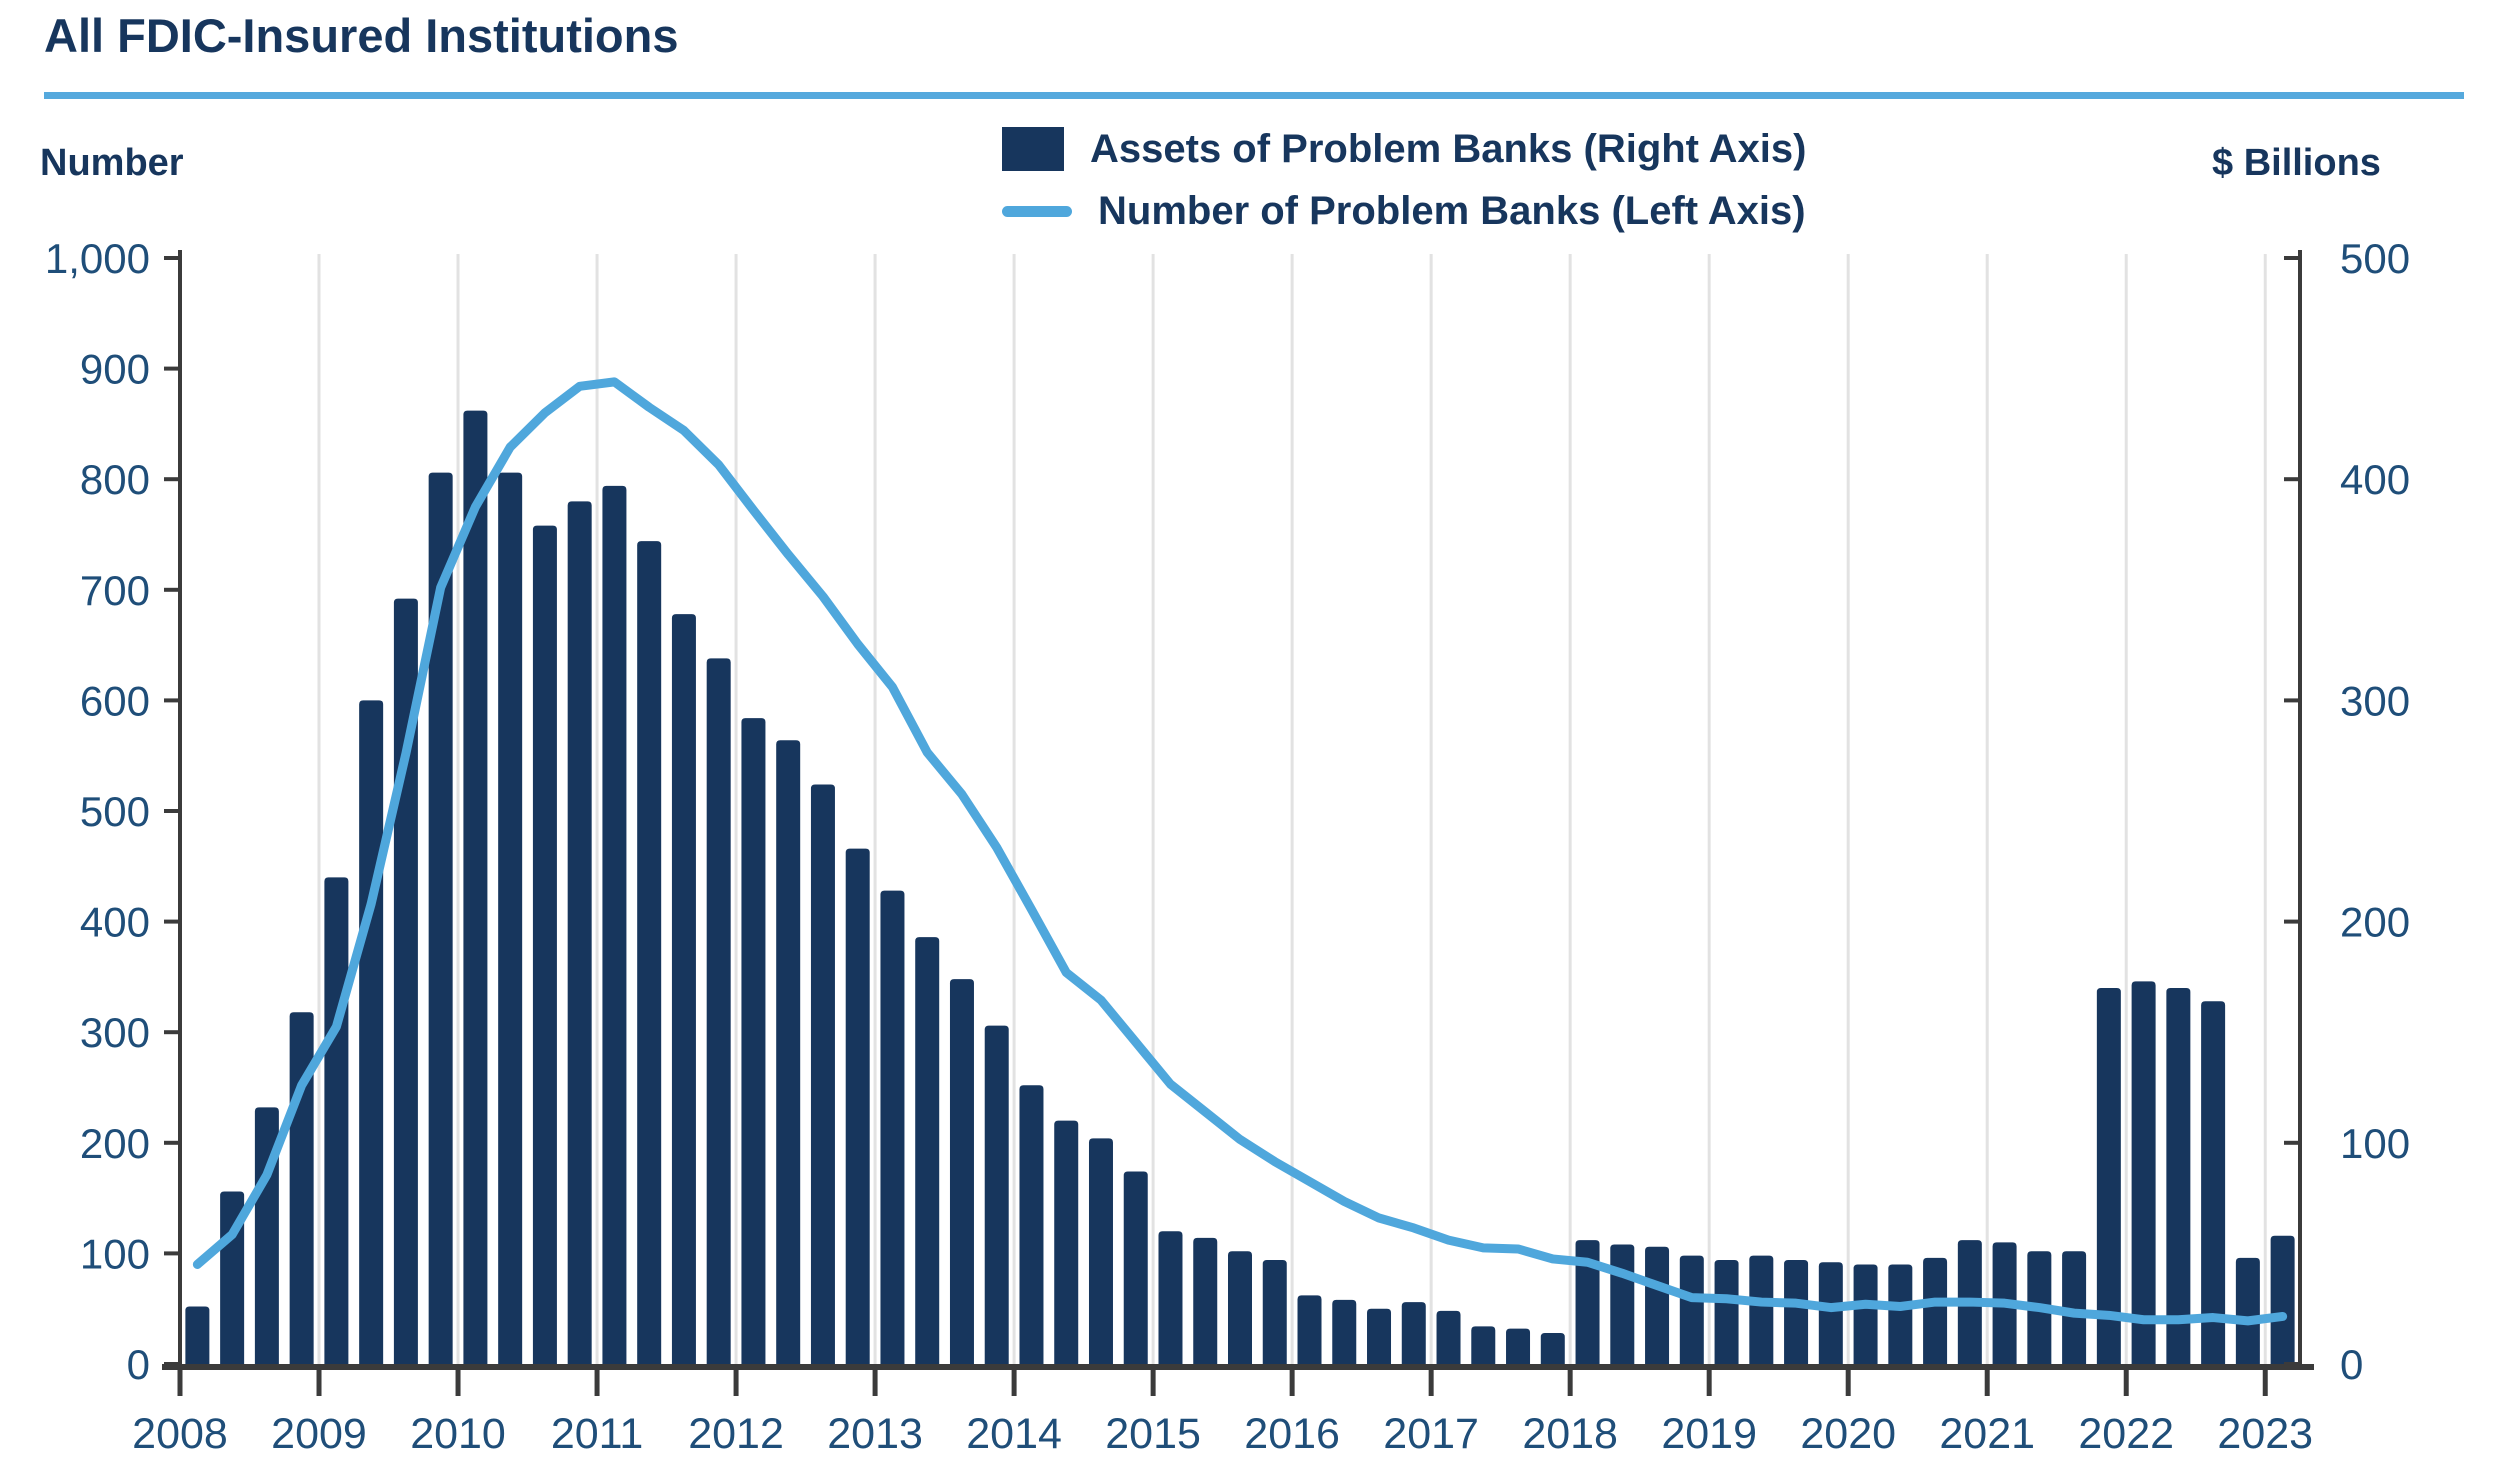 The image size is (2508, 1480). Describe the element at coordinates (115, 590) in the screenshot. I see `left-axis-tick-label: 700` at that location.